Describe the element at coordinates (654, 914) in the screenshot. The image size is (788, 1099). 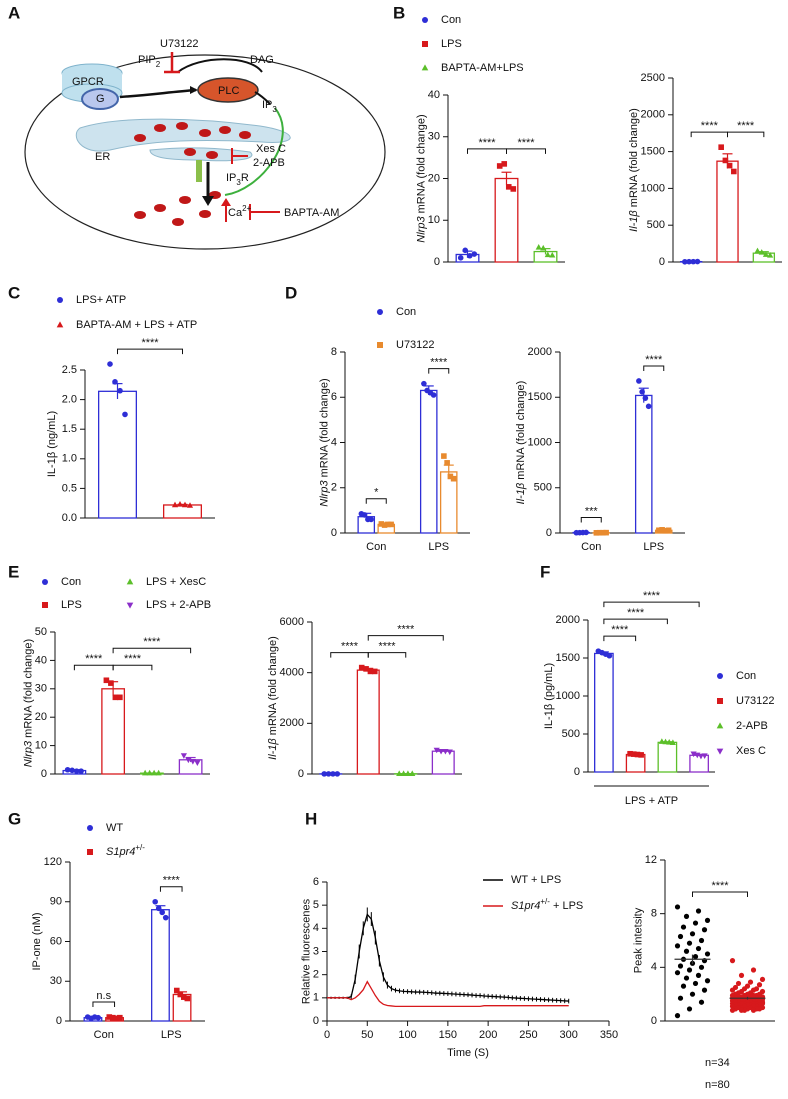
I see `y-tick-label: 8` at that location.